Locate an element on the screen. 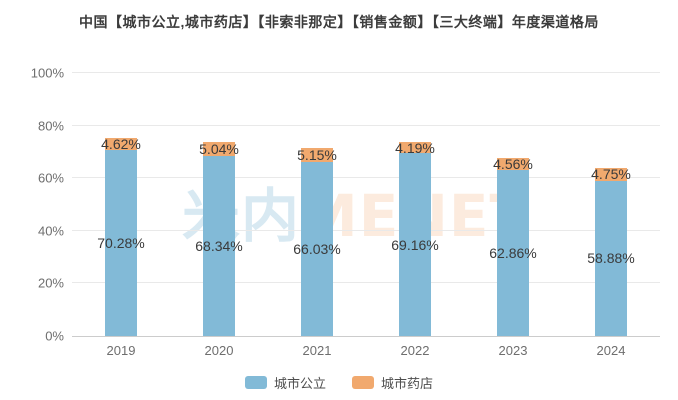 Image resolution: width=678 pixels, height=400 pixels. x-tick-label: 2021 is located at coordinates (317, 350).